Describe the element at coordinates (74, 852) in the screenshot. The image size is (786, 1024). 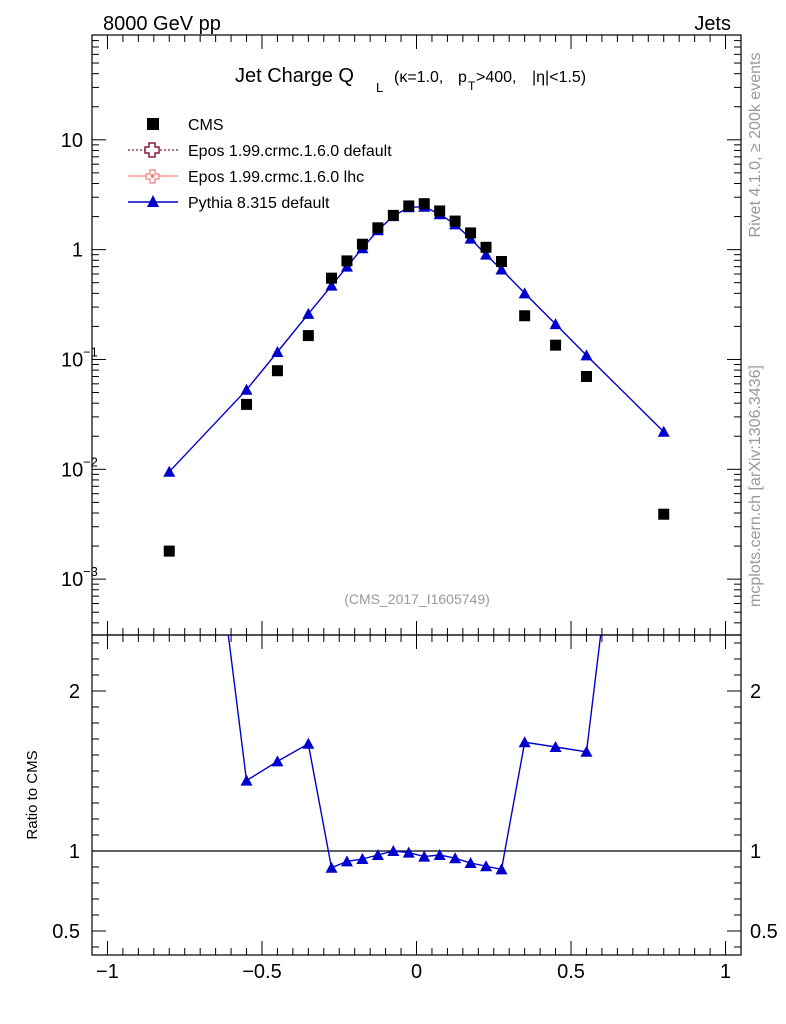
I see `ratio-y-tick-label: 1` at that location.